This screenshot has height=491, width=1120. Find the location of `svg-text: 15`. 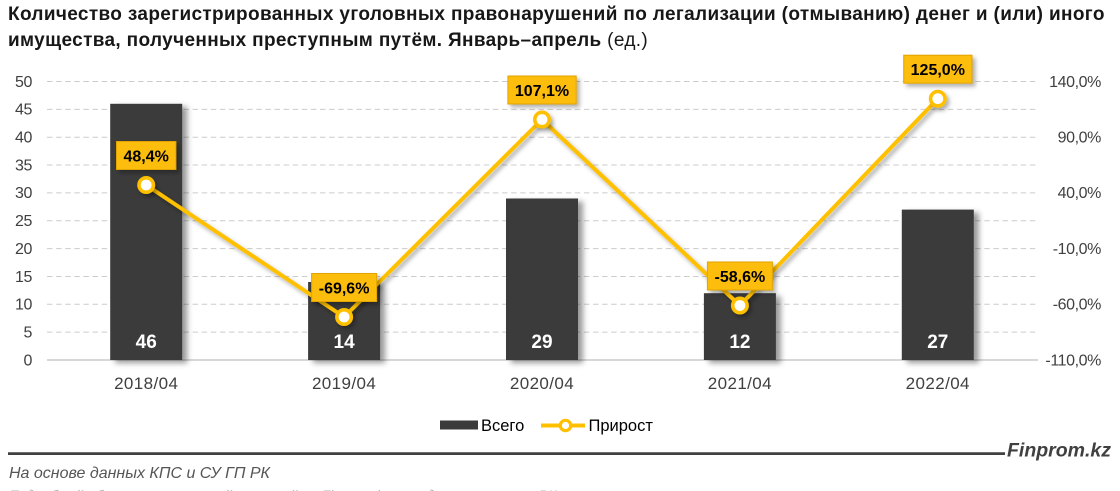

svg-text: 15 is located at coordinates (23, 277).